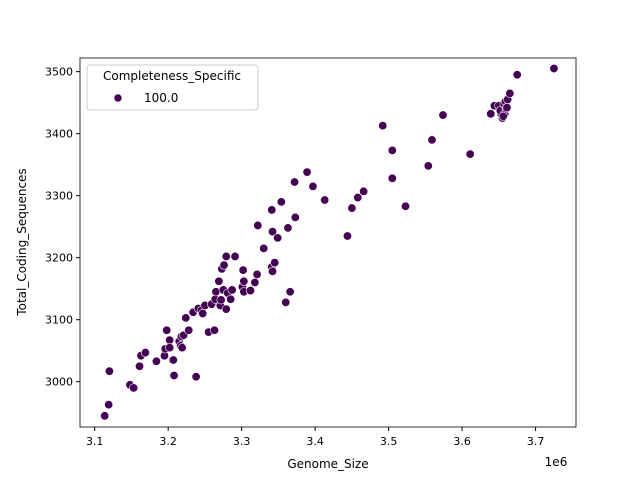 Image resolution: width=640 pixels, height=480 pixels. What do you see at coordinates (462, 441) in the screenshot?
I see `x-tick-label: 3.6` at bounding box center [462, 441].